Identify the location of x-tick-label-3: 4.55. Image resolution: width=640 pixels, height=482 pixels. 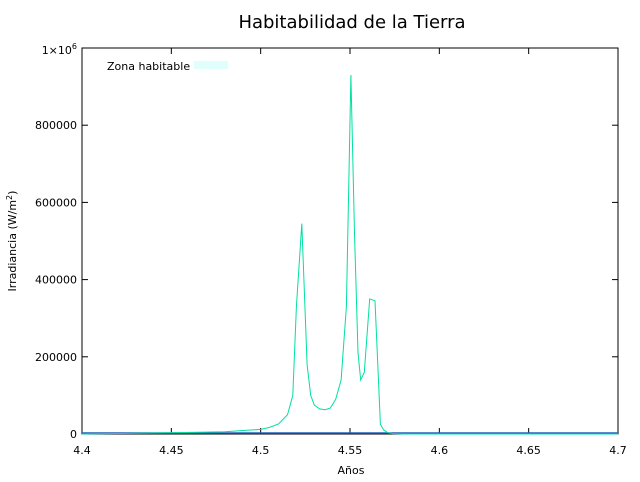
(350, 450).